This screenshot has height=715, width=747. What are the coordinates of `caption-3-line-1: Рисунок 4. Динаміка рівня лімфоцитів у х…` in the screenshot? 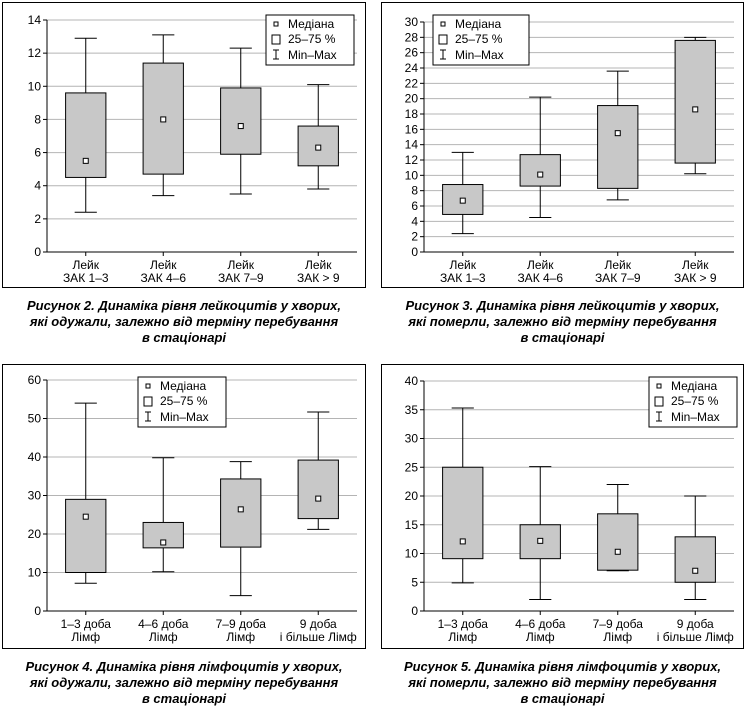 It's located at (184, 666).